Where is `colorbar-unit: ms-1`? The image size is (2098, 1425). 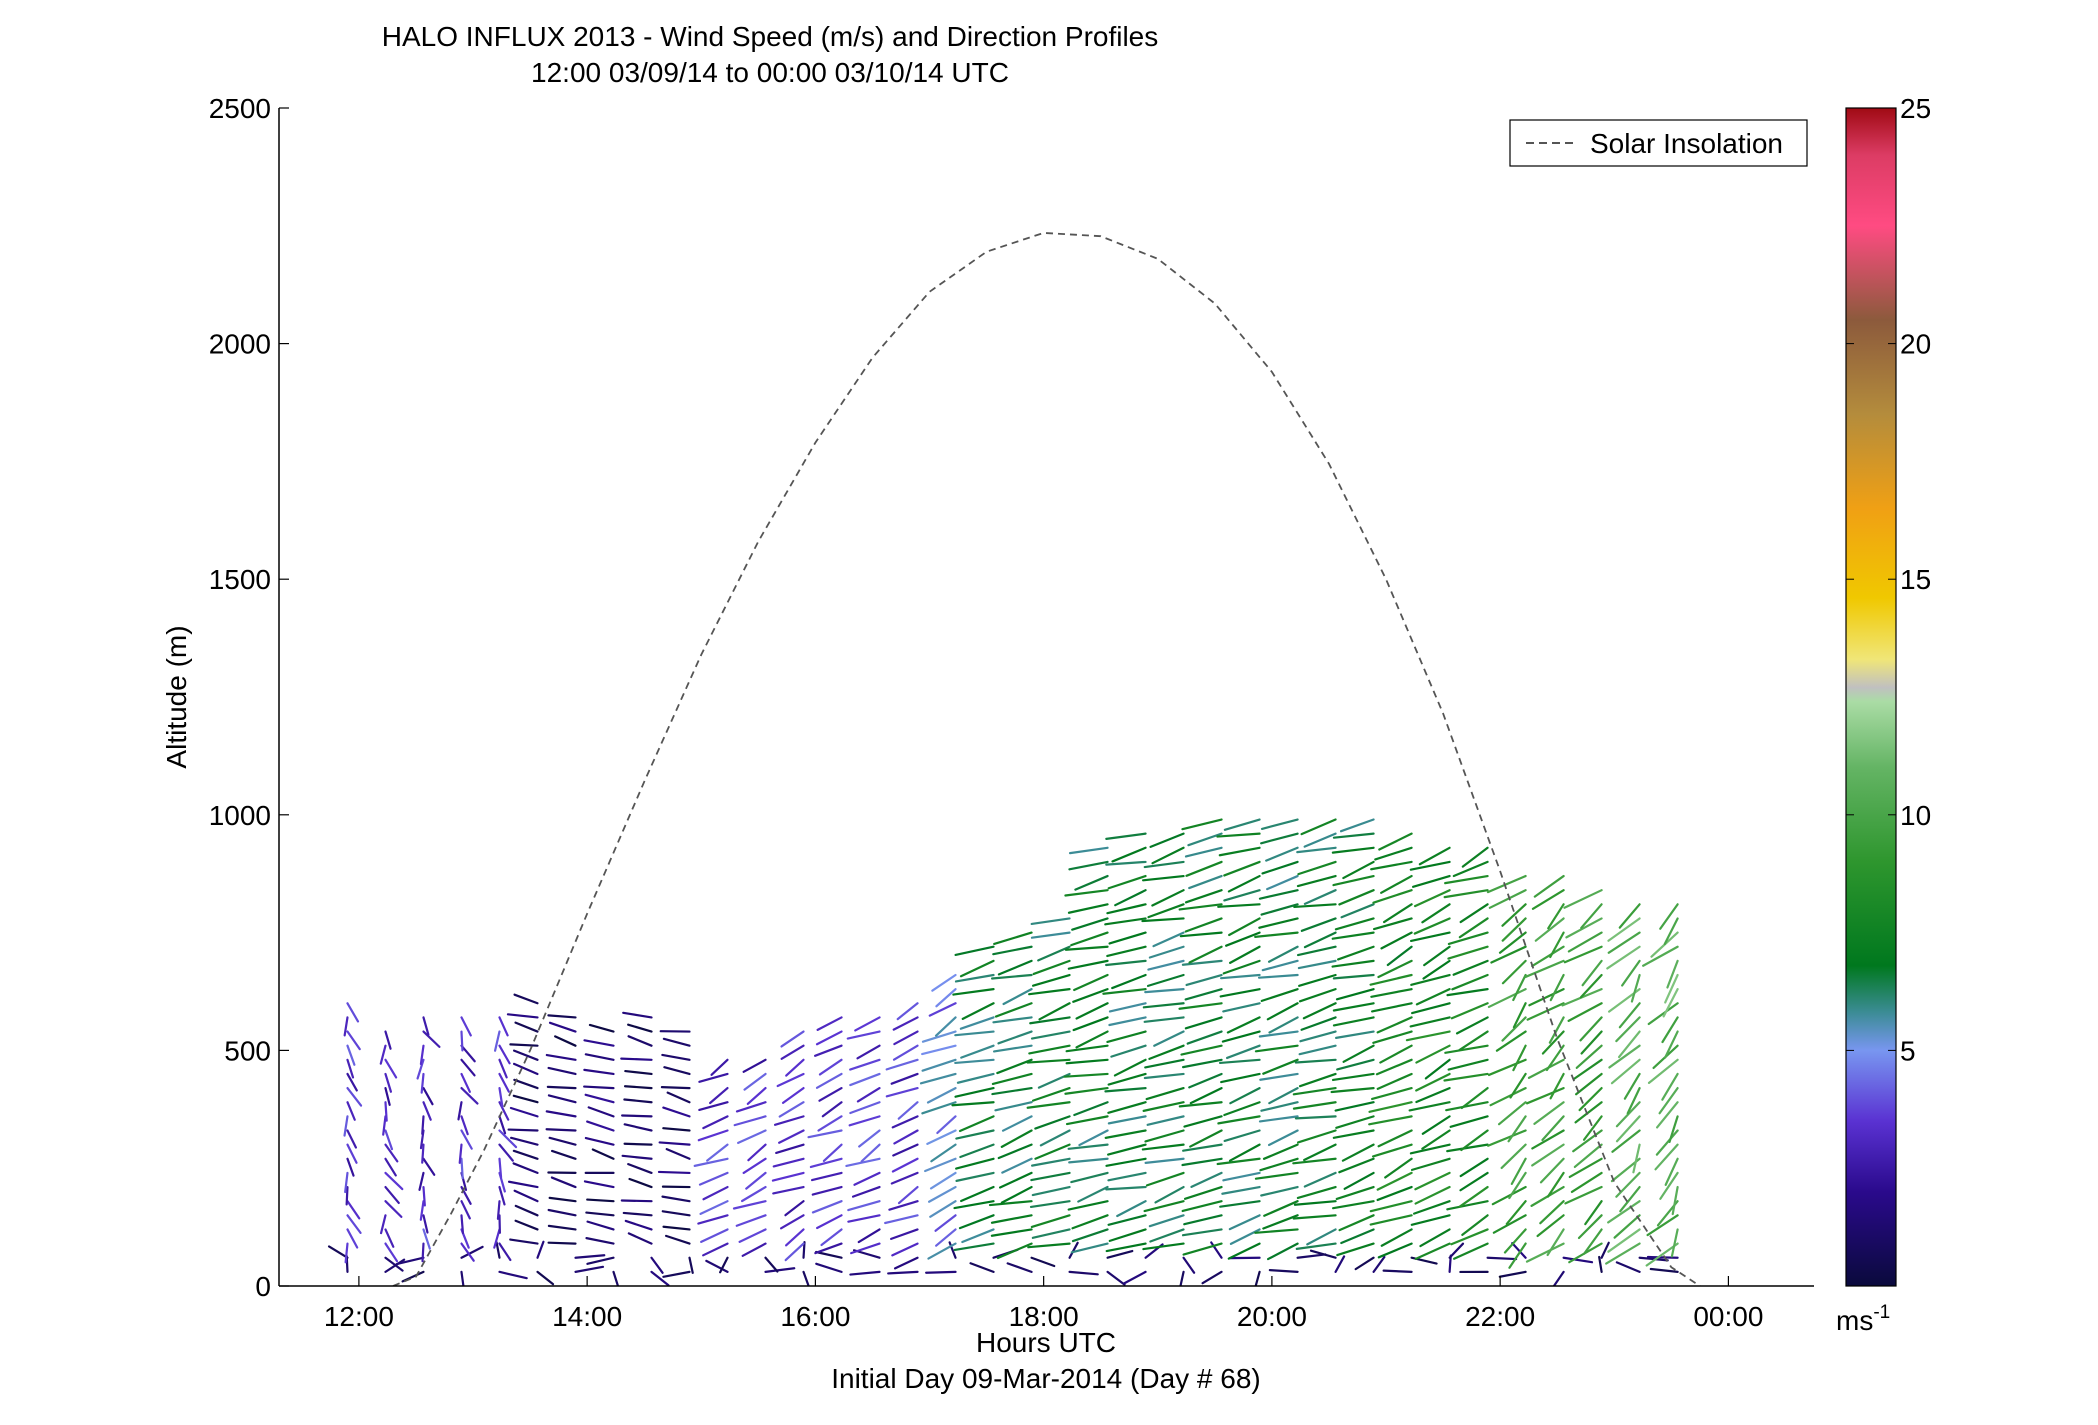 colorbar-unit: ms-1 is located at coordinates (1863, 1319).